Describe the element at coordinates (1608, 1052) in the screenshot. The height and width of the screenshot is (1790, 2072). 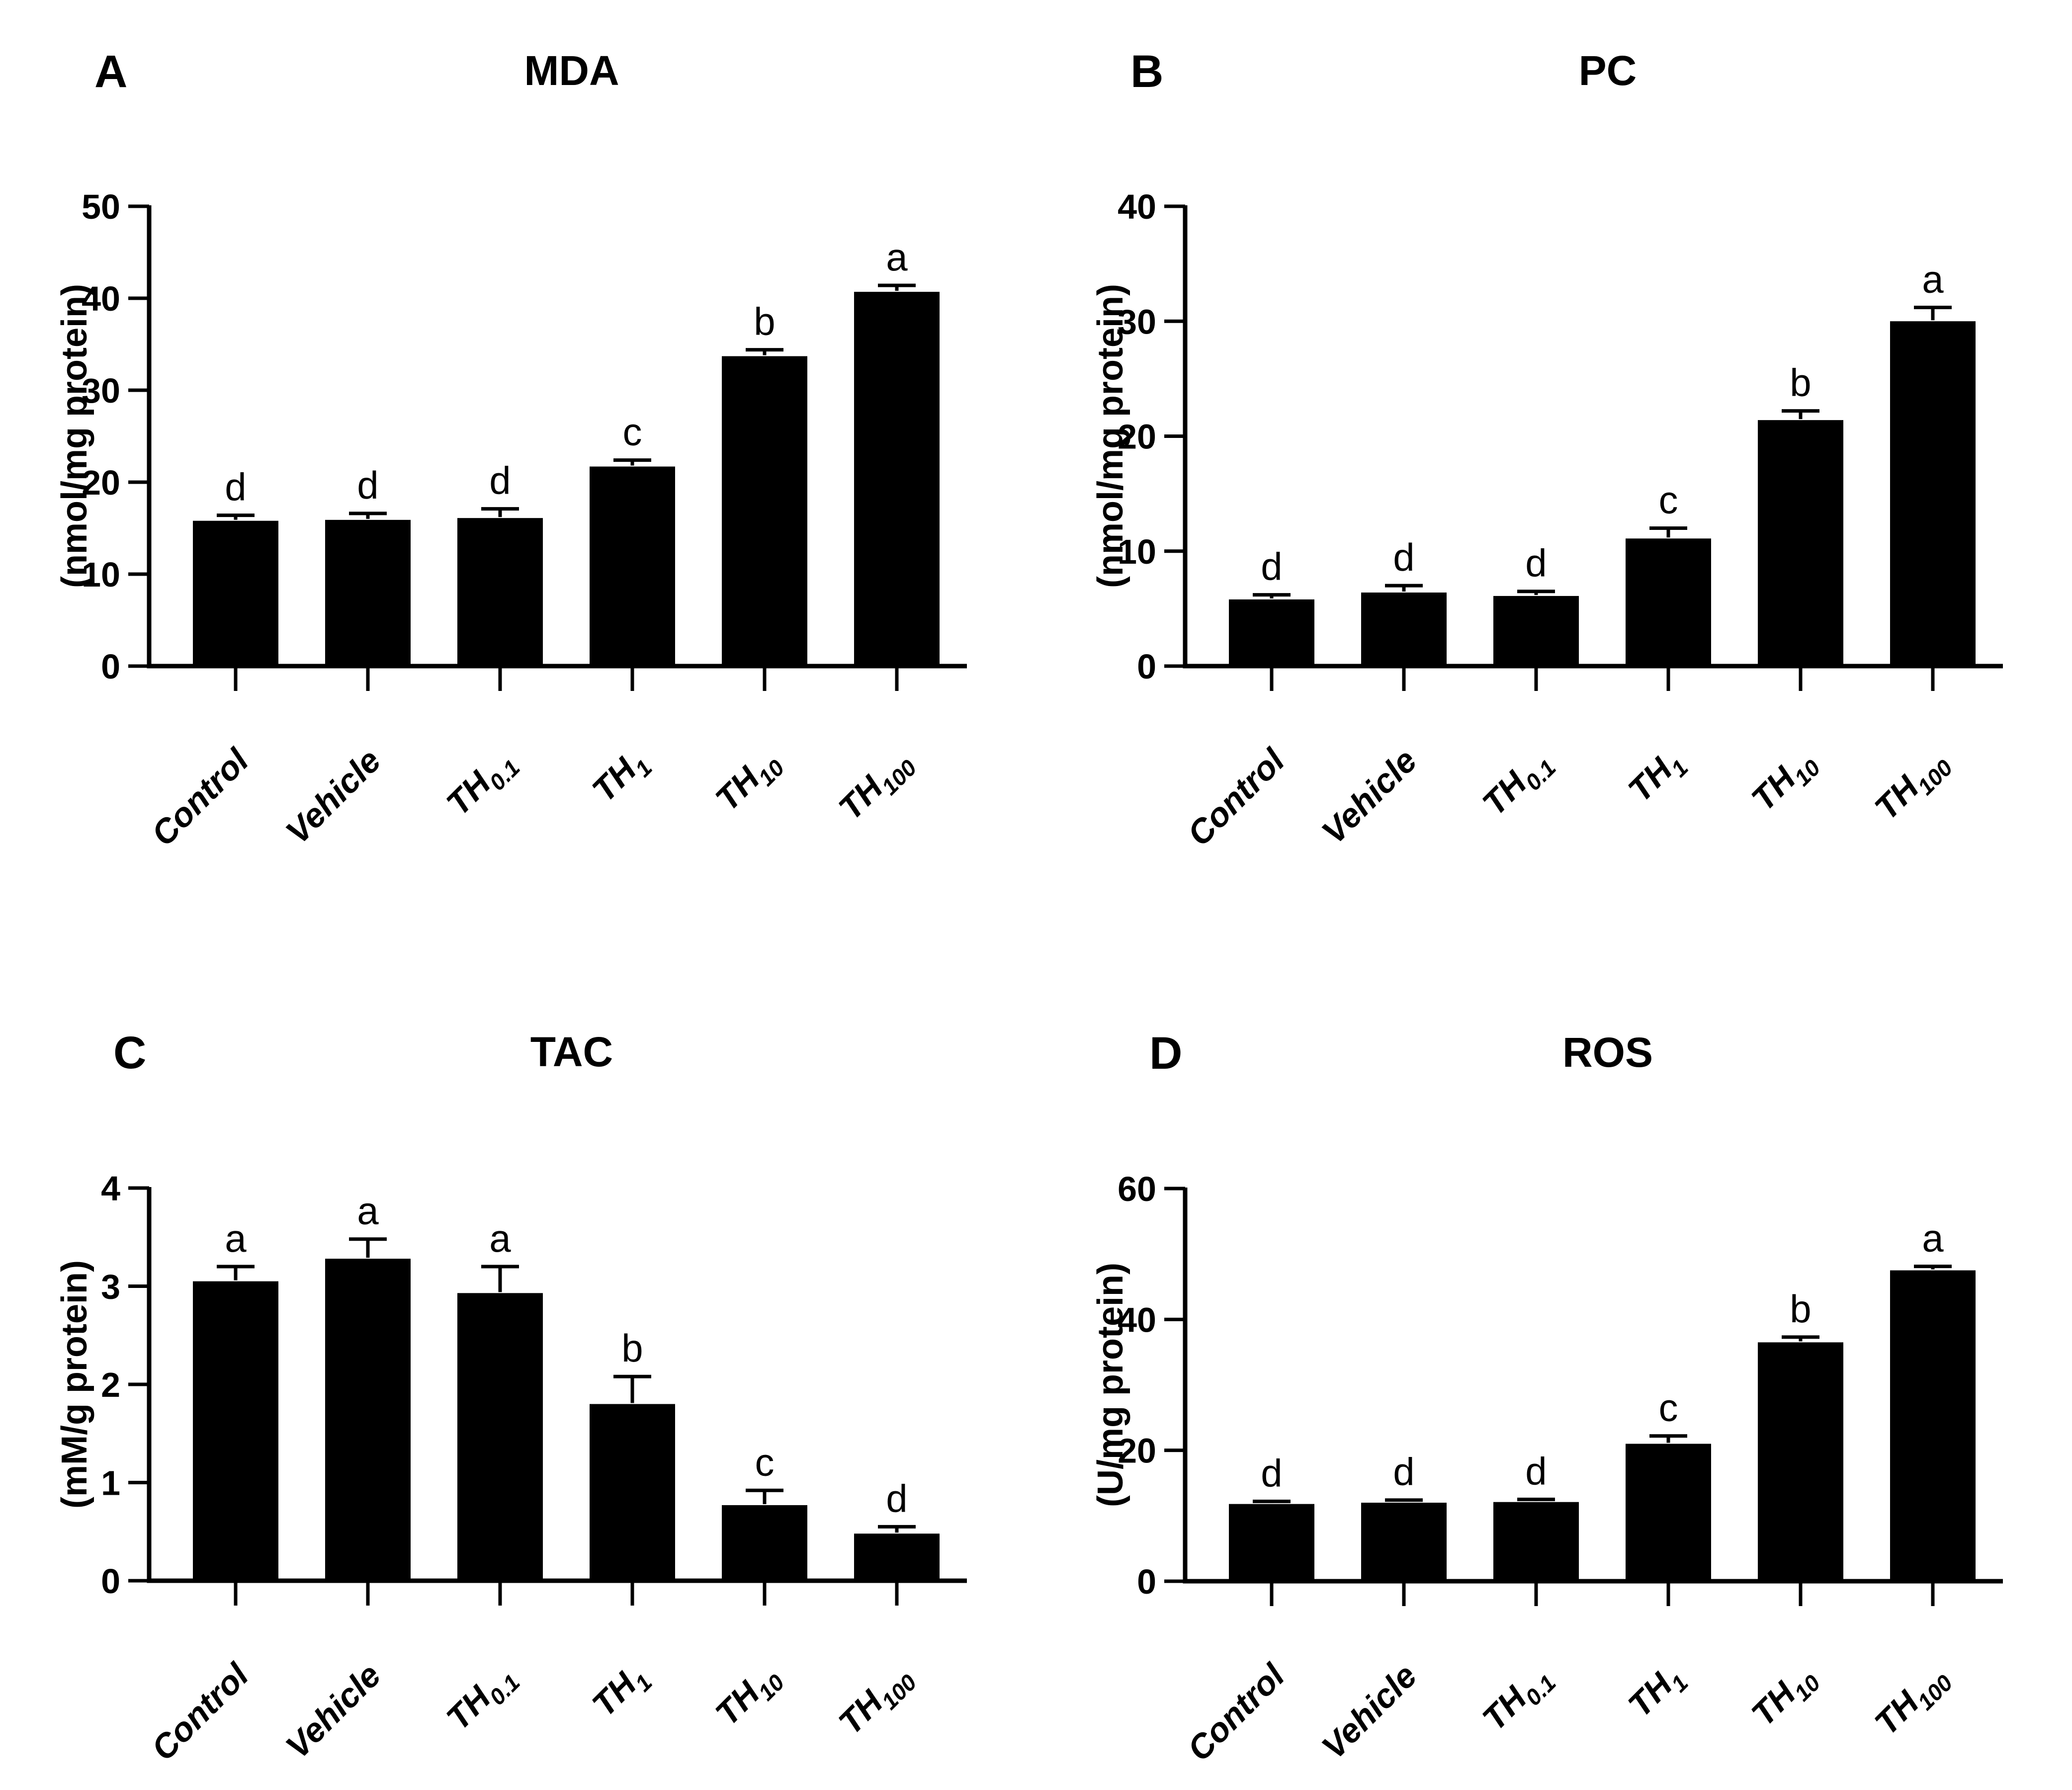
I see `panel-D-title: ROS` at that location.